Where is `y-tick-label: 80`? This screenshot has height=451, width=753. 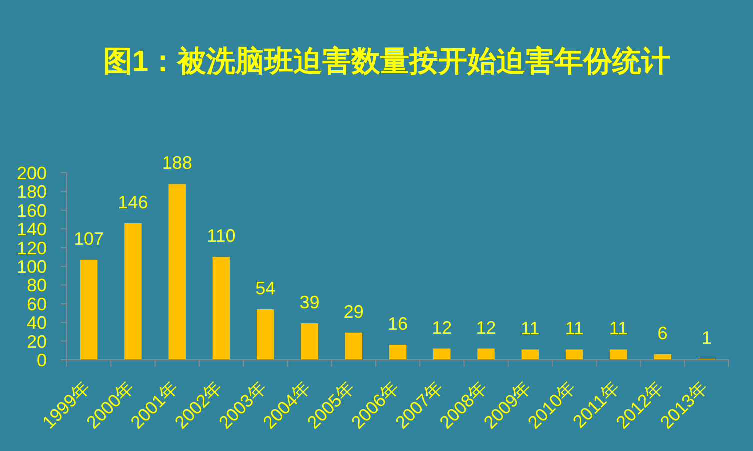
y-tick-label: 80 is located at coordinates (36, 286).